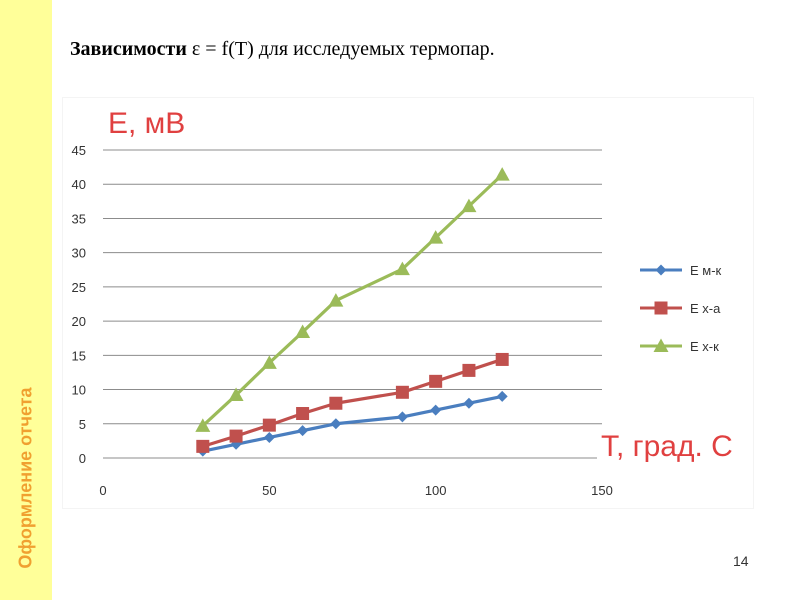  What do you see at coordinates (102, 490) in the screenshot?
I see `x-tick-label: 0` at bounding box center [102, 490].